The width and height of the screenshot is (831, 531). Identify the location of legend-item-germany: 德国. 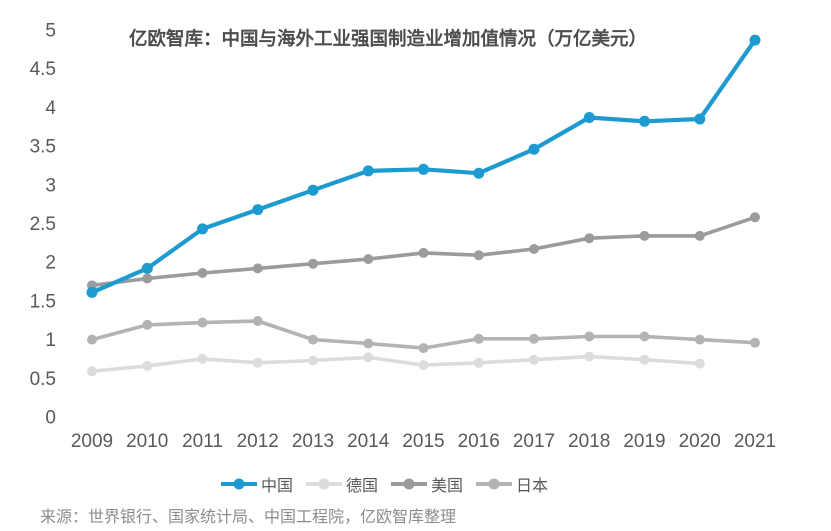
(341, 484).